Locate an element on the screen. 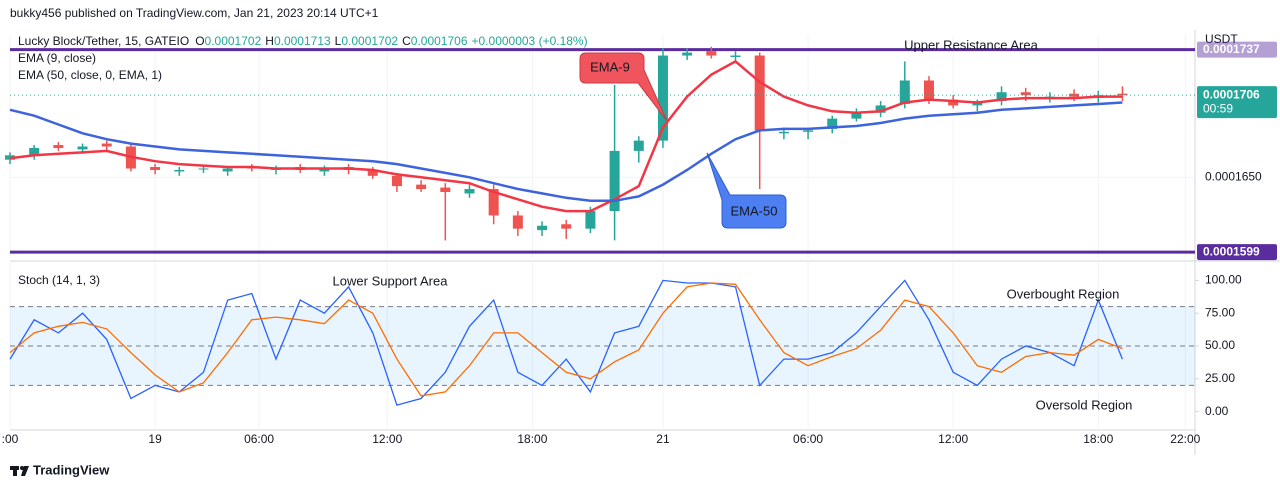 The height and width of the screenshot is (489, 1280). y-tick-label: 0.00 is located at coordinates (1217, 411).